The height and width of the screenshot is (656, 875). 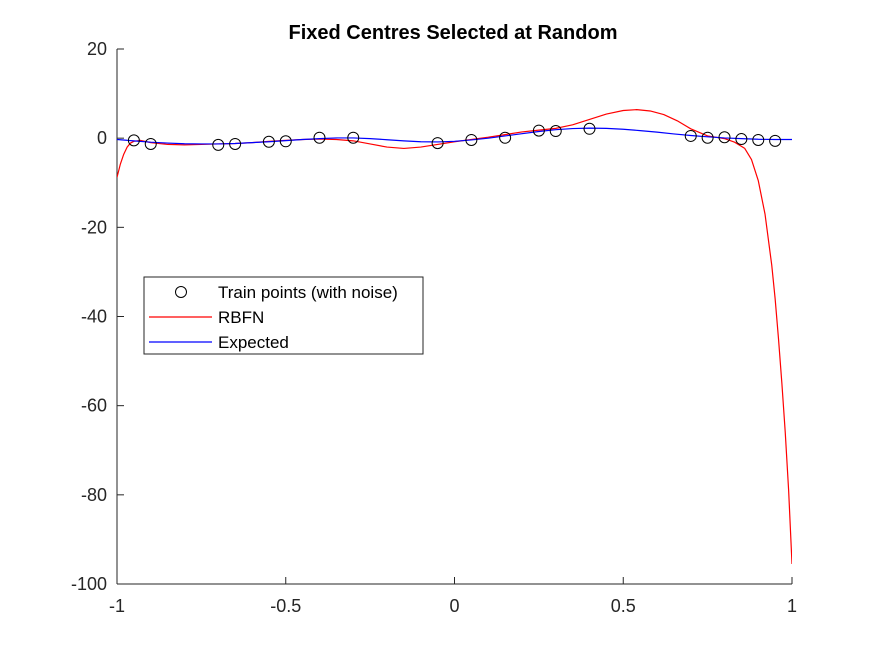 I want to click on x-tick-label: 0.5, so click(x=623, y=606).